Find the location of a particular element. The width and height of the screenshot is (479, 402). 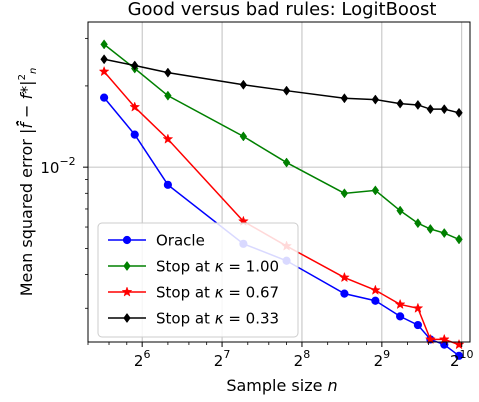

legend-entry-3: Stop at κ = 0.33 is located at coordinates (193, 319).